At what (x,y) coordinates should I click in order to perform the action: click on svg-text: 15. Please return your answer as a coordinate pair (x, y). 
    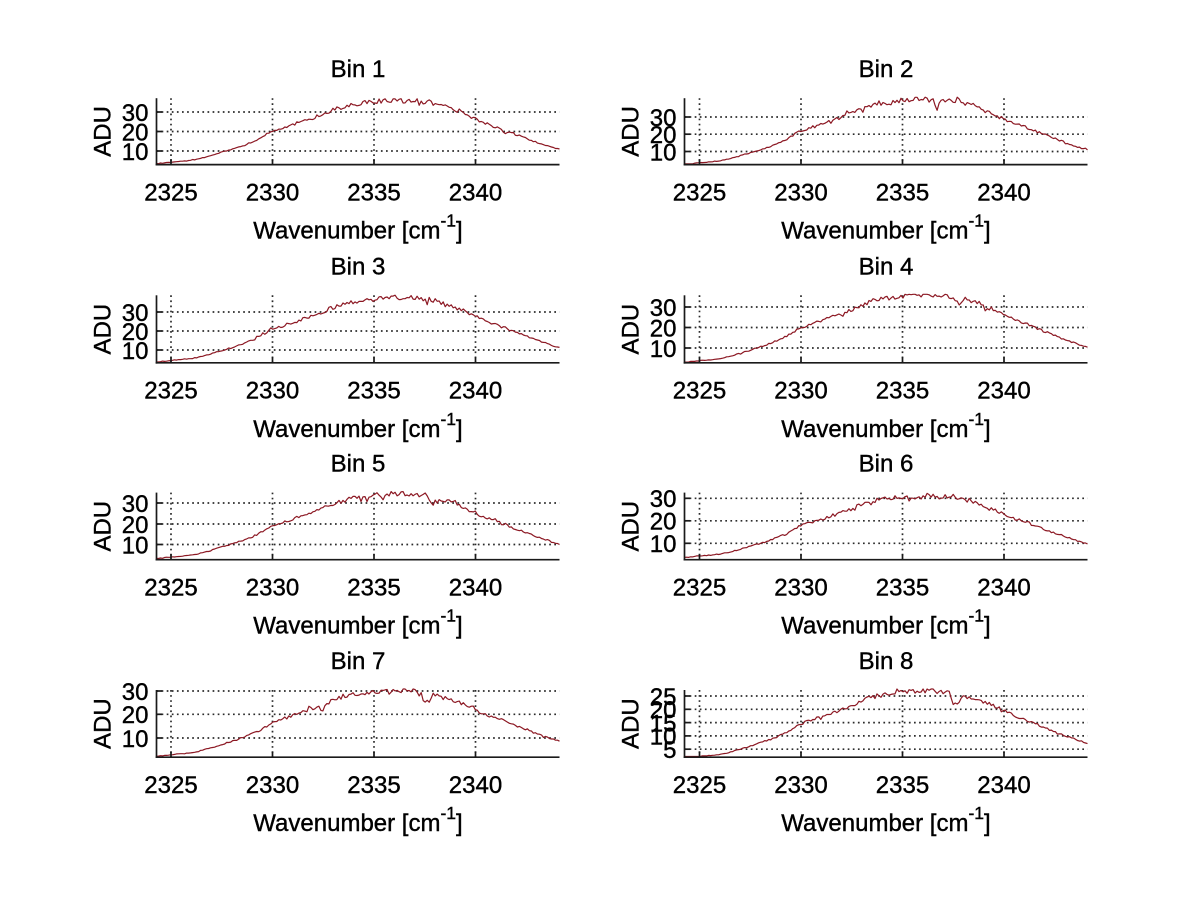
    Looking at the image, I should click on (663, 723).